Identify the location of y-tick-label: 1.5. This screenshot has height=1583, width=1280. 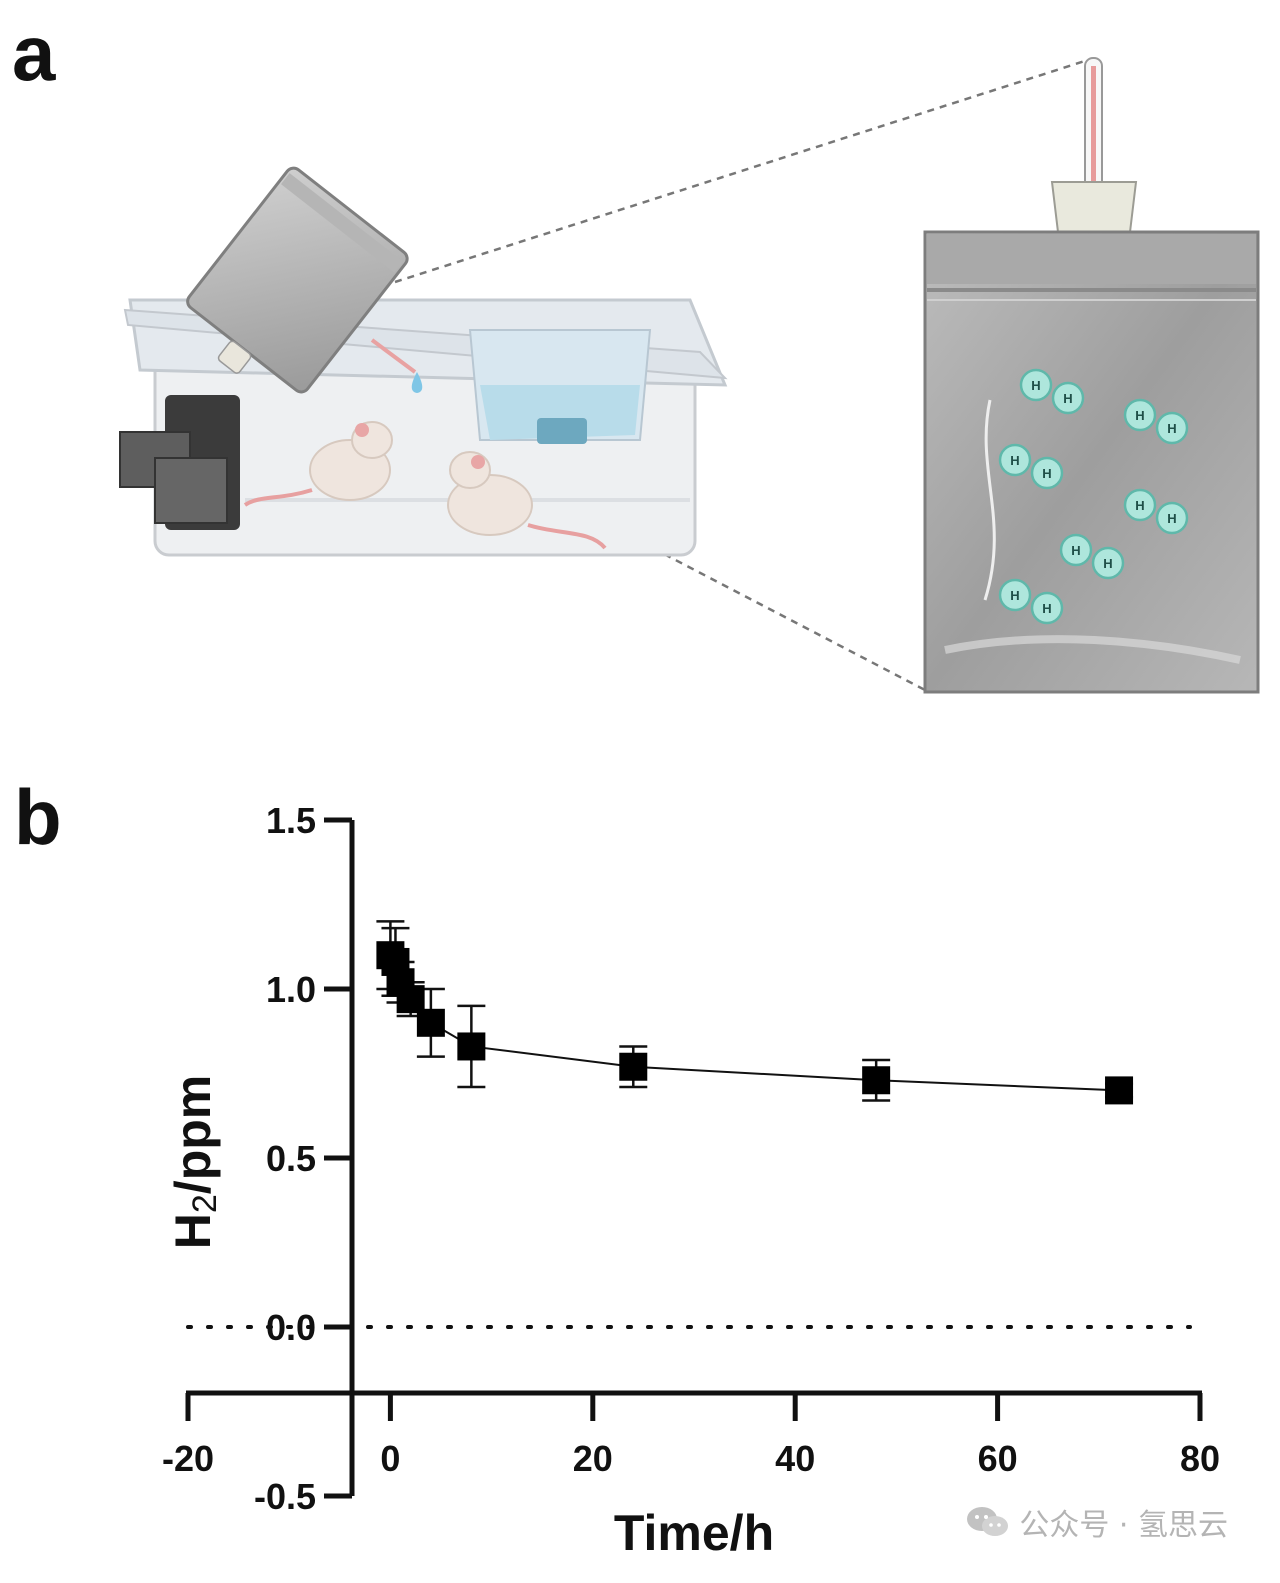
(291, 820).